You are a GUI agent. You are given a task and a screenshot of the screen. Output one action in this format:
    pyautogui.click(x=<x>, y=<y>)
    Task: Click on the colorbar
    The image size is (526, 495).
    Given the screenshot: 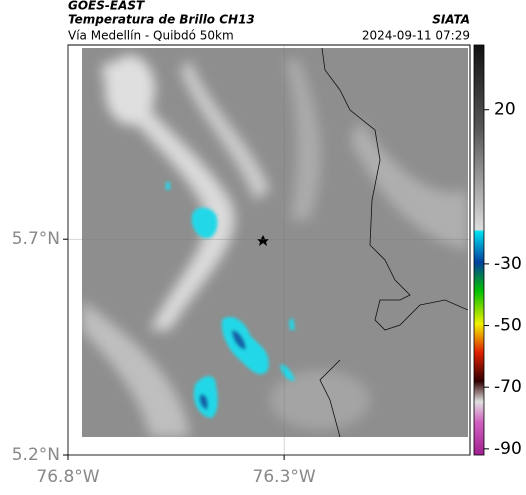 What is the action you would take?
    pyautogui.click(x=479, y=250)
    